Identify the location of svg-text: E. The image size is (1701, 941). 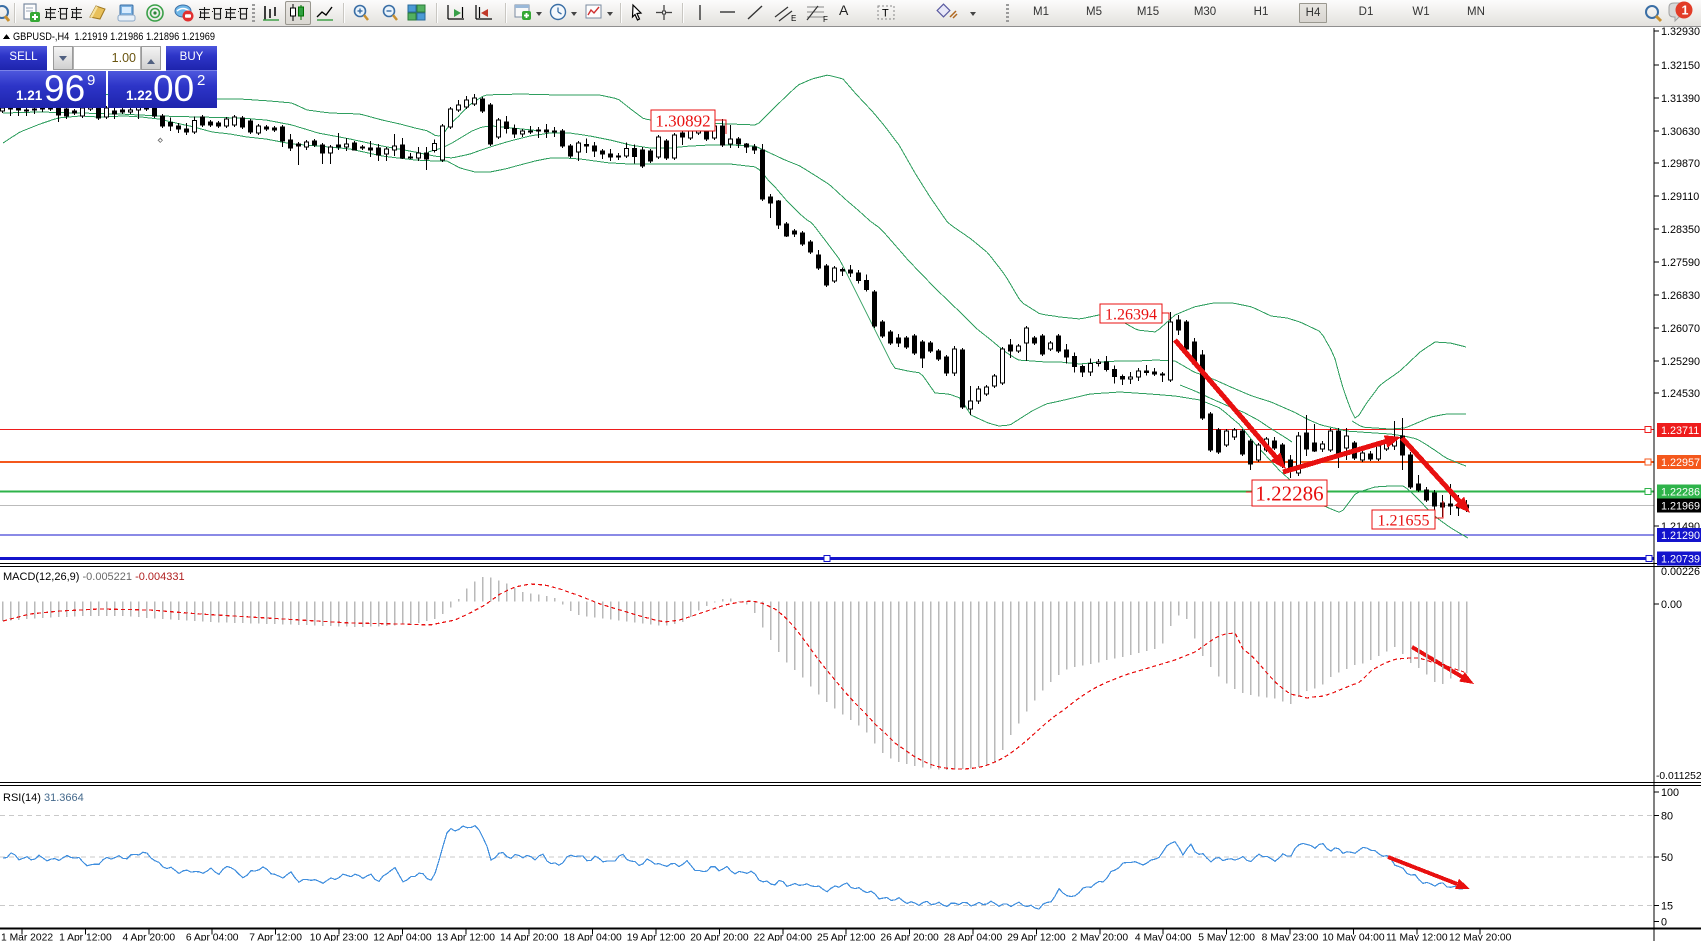
(793, 18).